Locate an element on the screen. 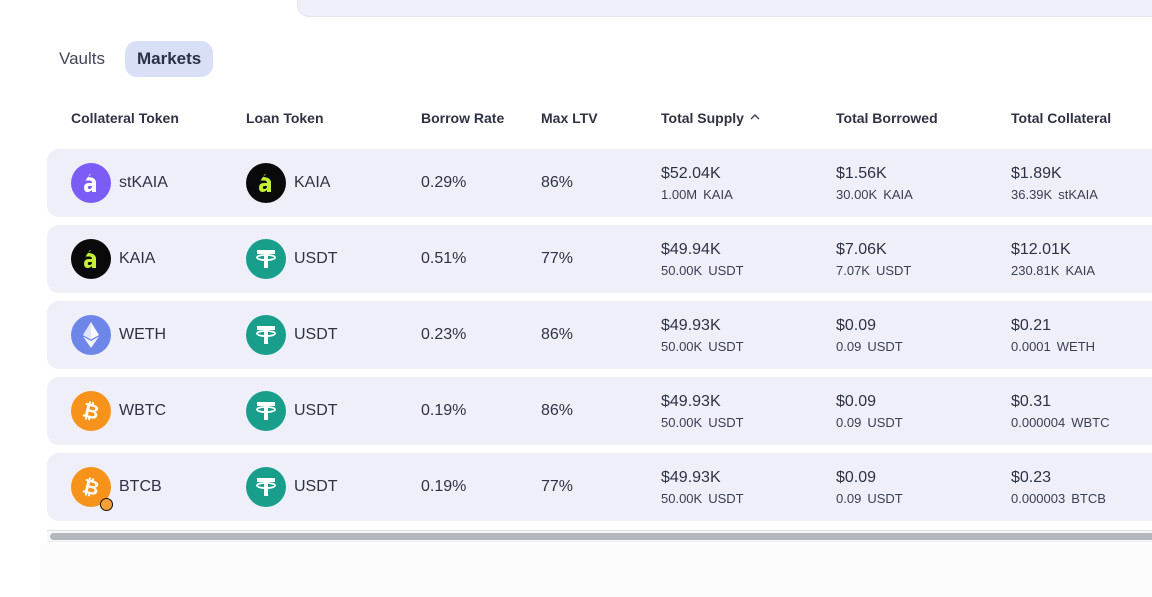 The image size is (1152, 597). column-header-label: Total Collateral is located at coordinates (1061, 118).